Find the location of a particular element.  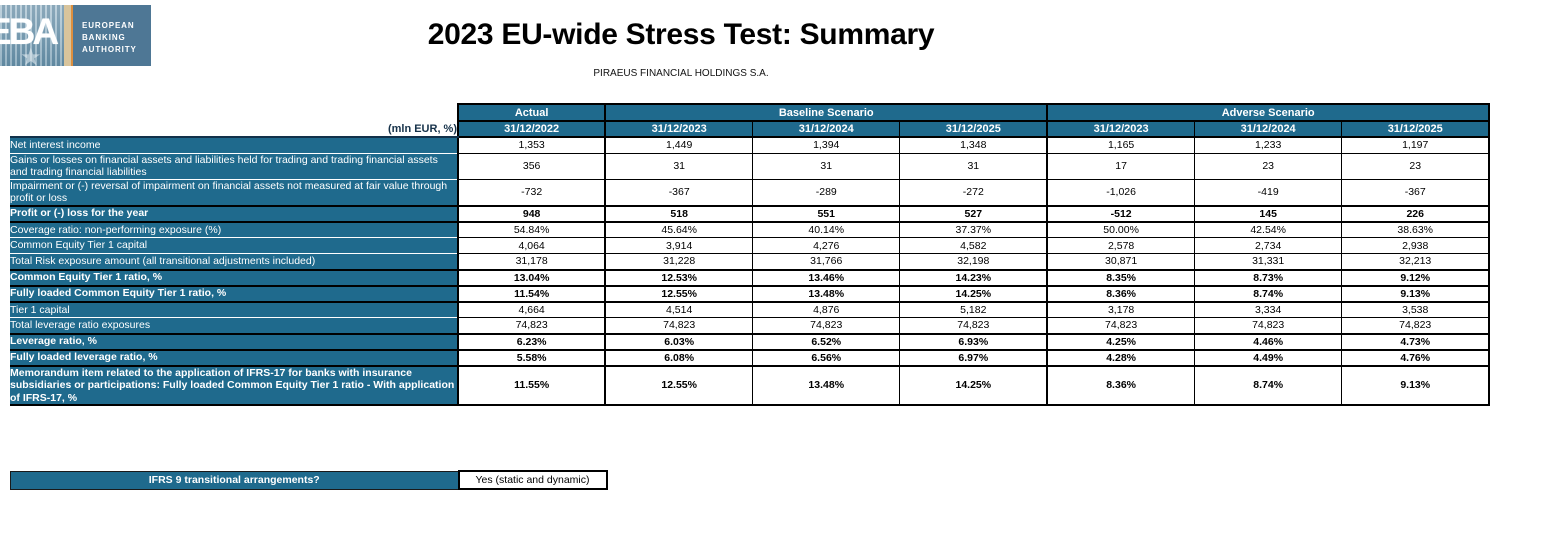

row-label: Tier 1 capital is located at coordinates (234, 309).